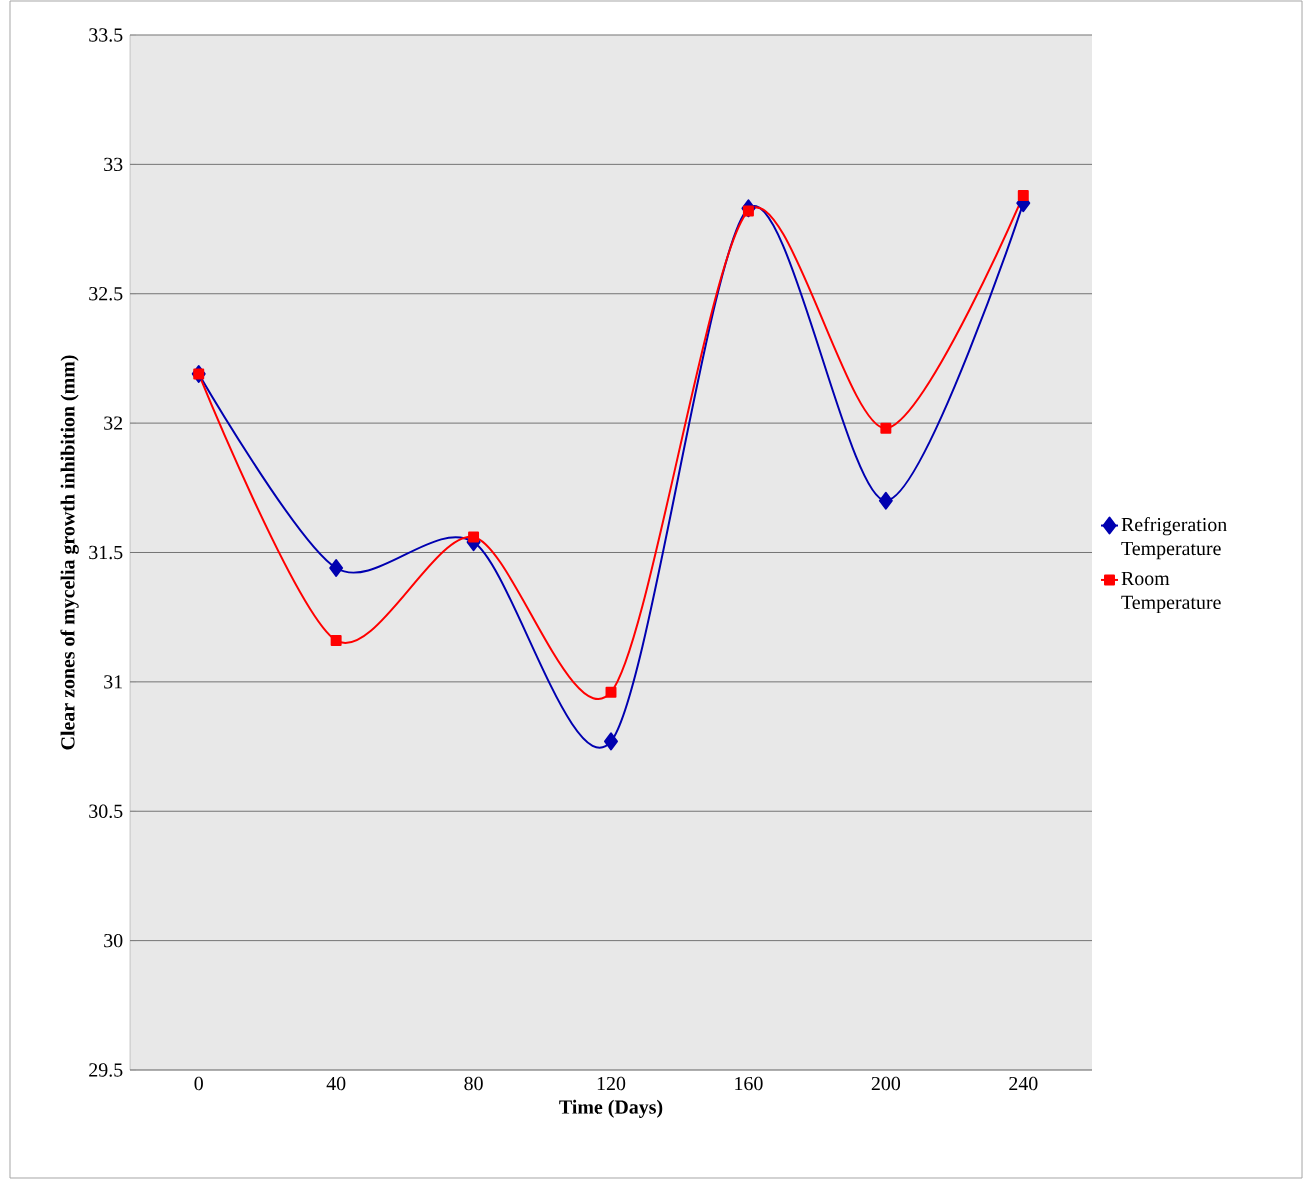 This screenshot has height=1179, width=1303. I want to click on y-tick-label: 31, so click(113, 682).